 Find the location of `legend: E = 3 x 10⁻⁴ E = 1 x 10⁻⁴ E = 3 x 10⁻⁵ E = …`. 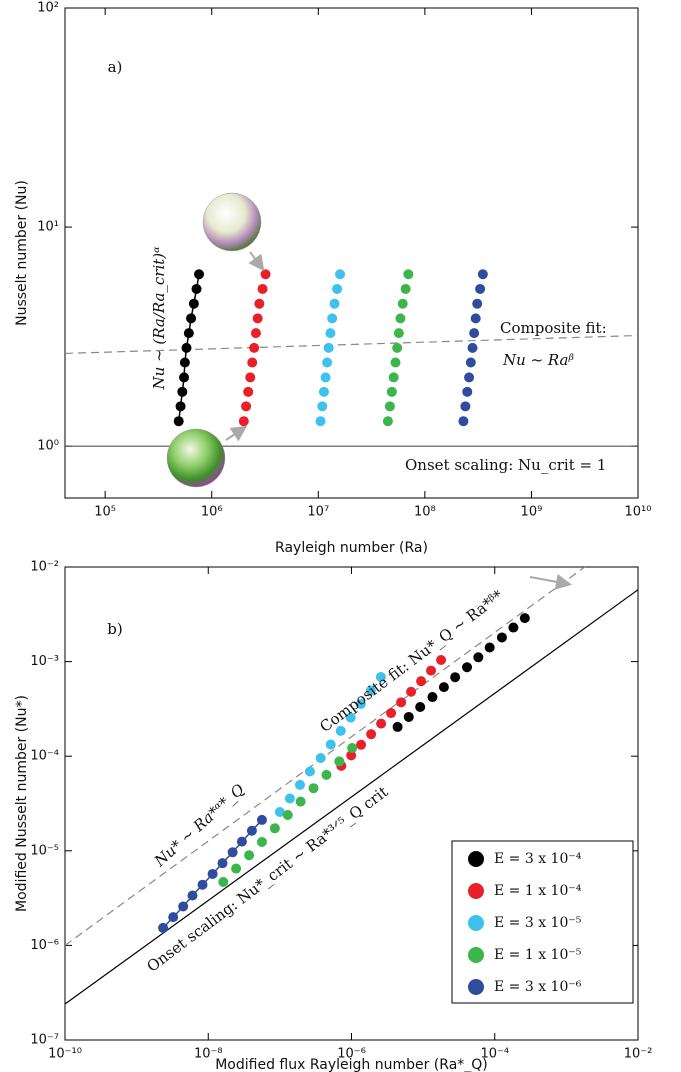

legend: E = 3 x 10⁻⁴ E = 1 x 10⁻⁴ E = 3 x 10⁻⁵ E = … is located at coordinates (542, 922).